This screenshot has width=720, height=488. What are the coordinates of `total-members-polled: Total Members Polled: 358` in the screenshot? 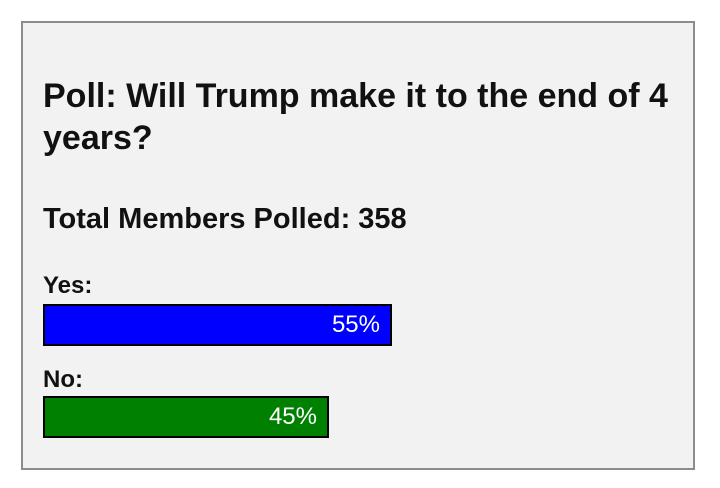 It's located at (225, 219).